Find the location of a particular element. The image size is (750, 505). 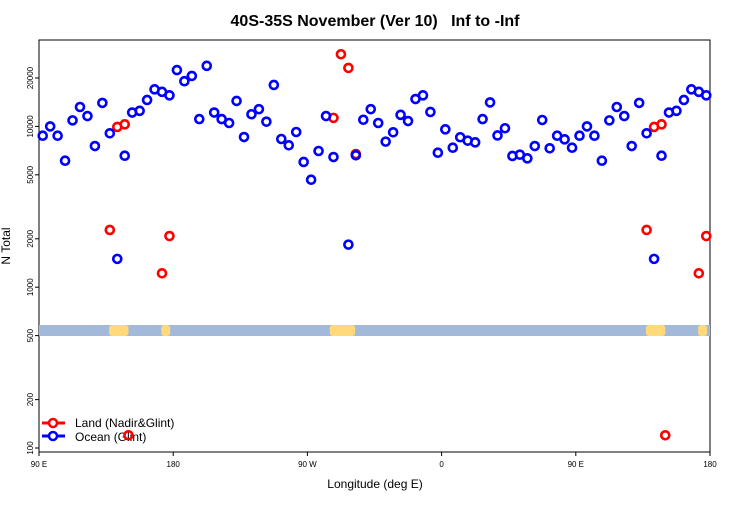

x-tick-label: 0 is located at coordinates (441, 464).